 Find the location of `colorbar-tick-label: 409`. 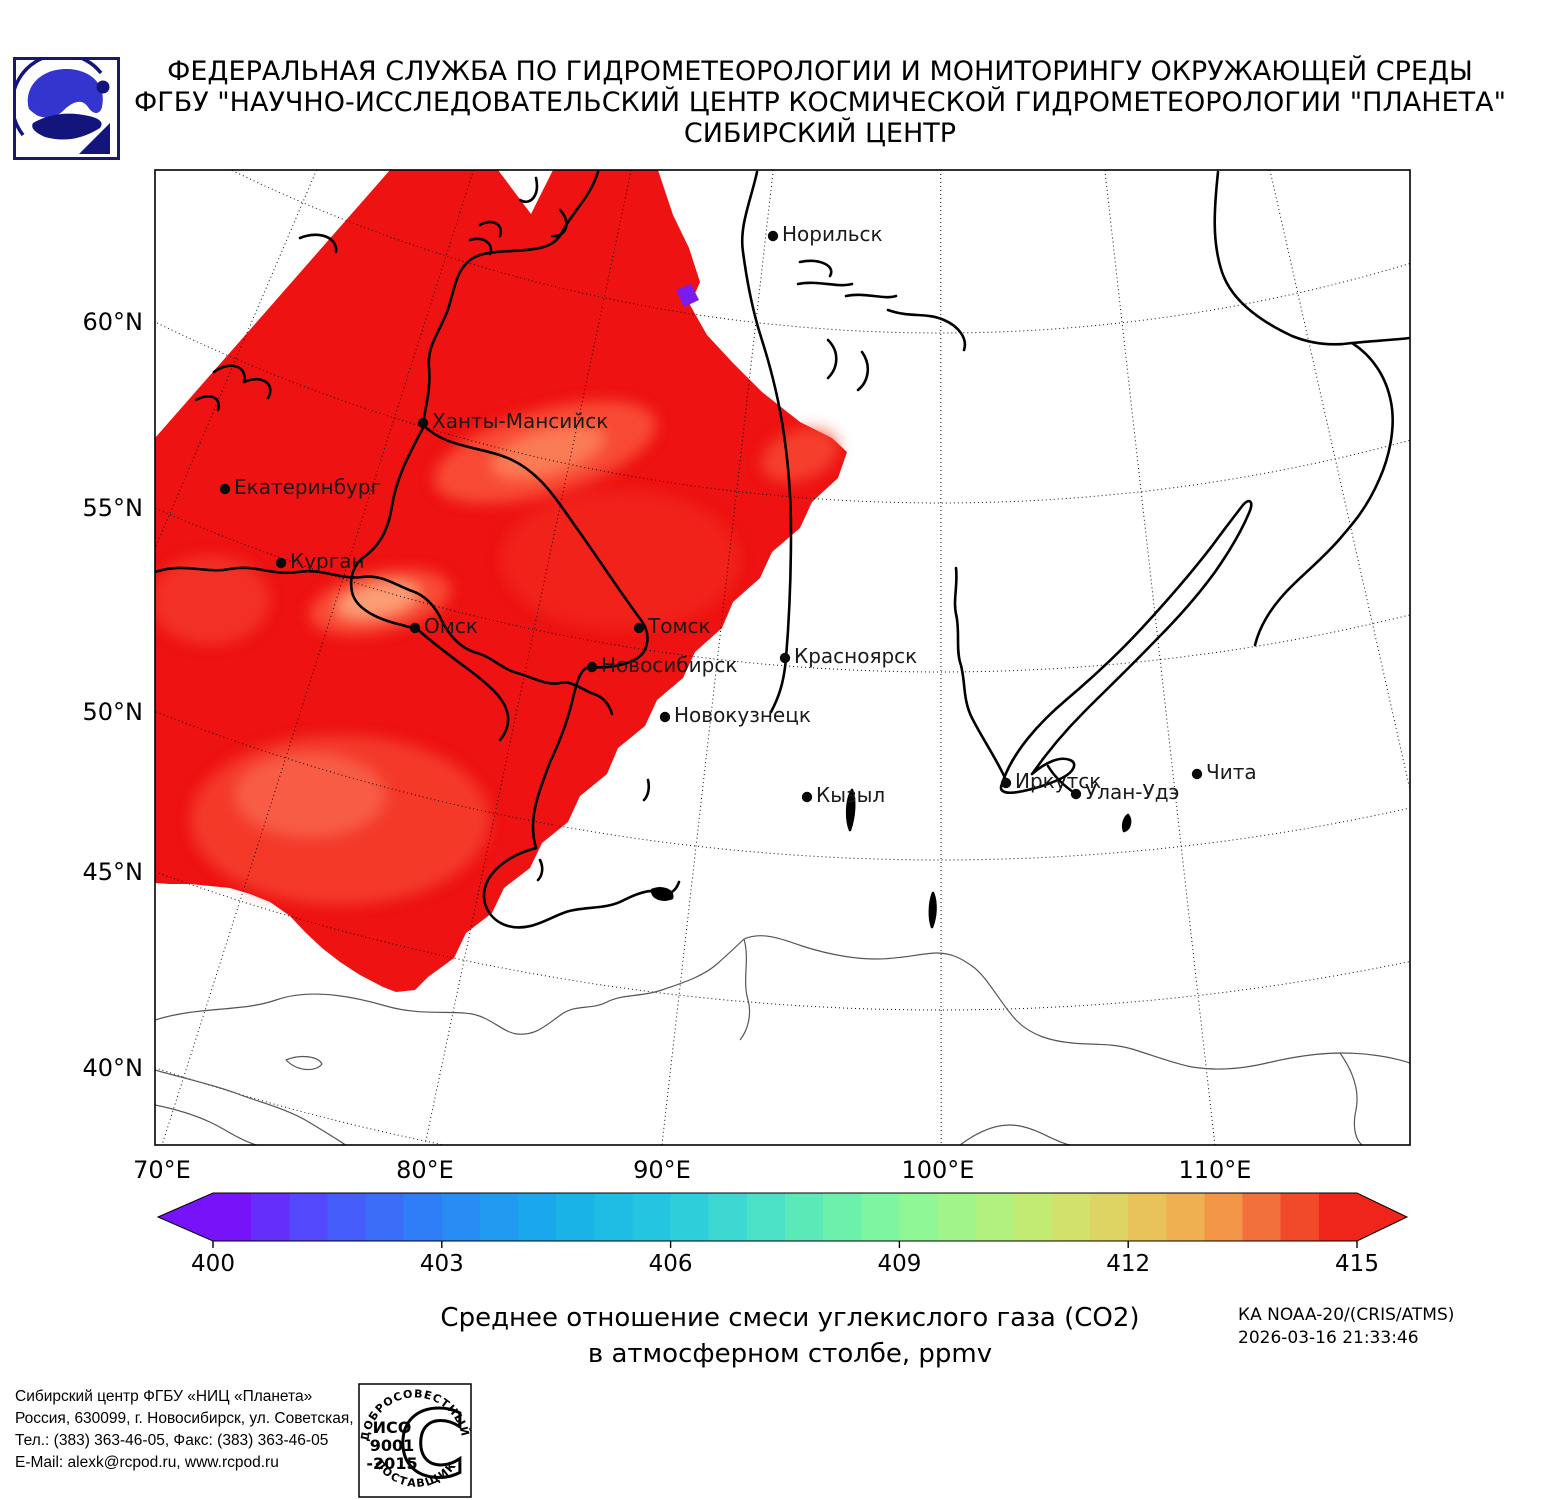

colorbar-tick-label: 409 is located at coordinates (899, 1264).